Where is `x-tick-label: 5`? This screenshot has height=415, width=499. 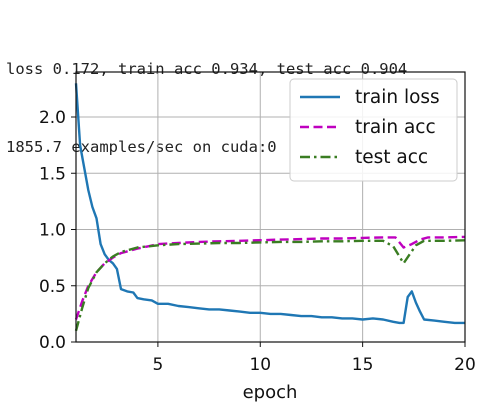 x-tick-label: 5 is located at coordinates (157, 365).